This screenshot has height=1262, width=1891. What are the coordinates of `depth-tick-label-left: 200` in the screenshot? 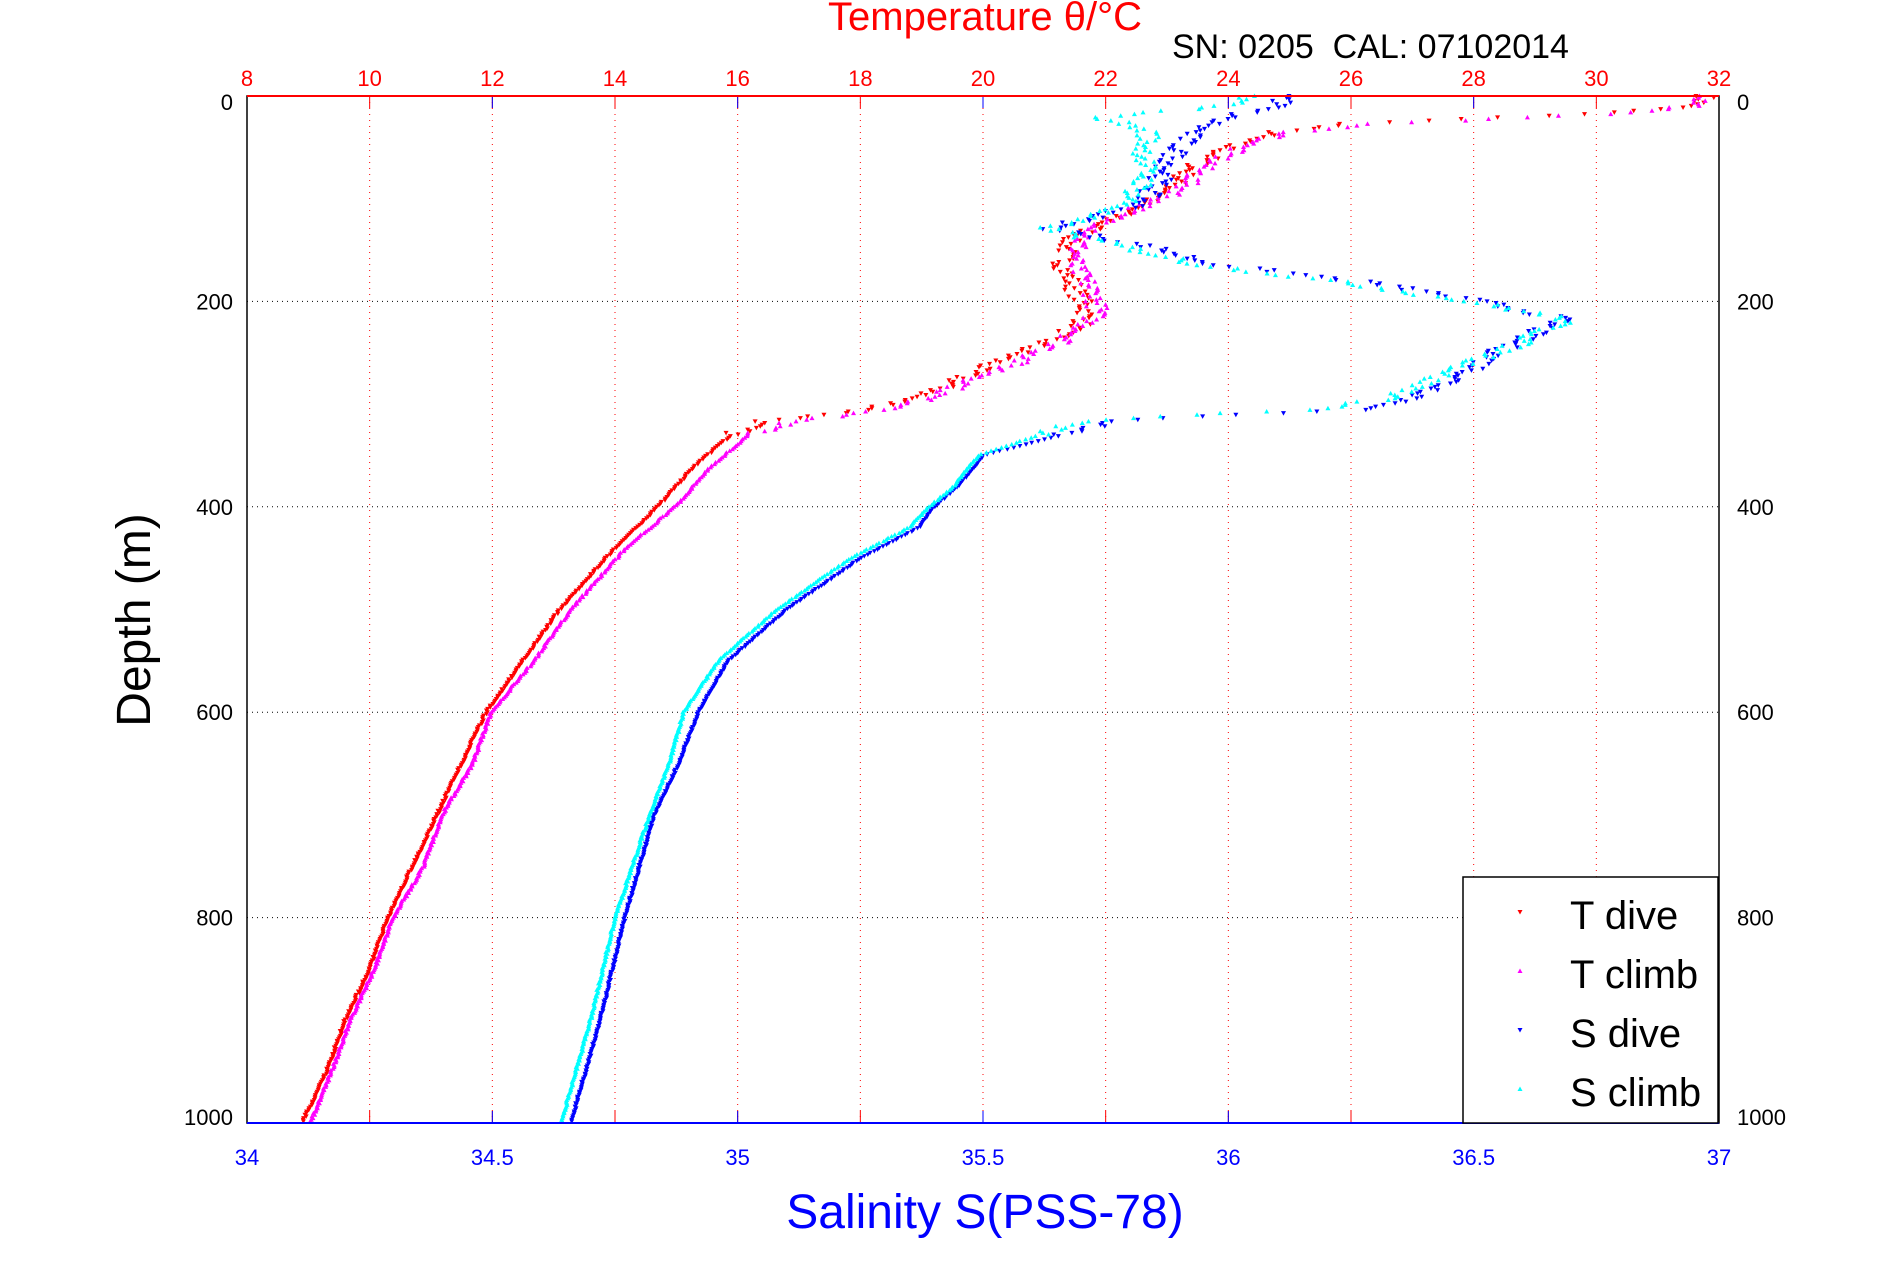 It's located at (214, 301).